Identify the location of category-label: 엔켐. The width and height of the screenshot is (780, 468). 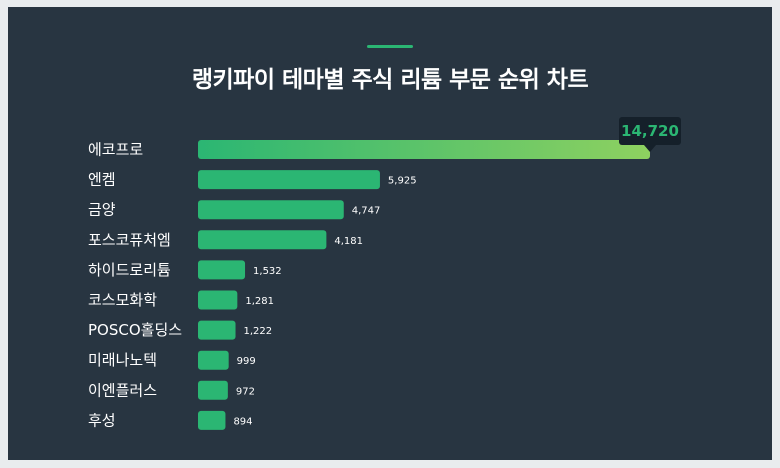
(102, 180).